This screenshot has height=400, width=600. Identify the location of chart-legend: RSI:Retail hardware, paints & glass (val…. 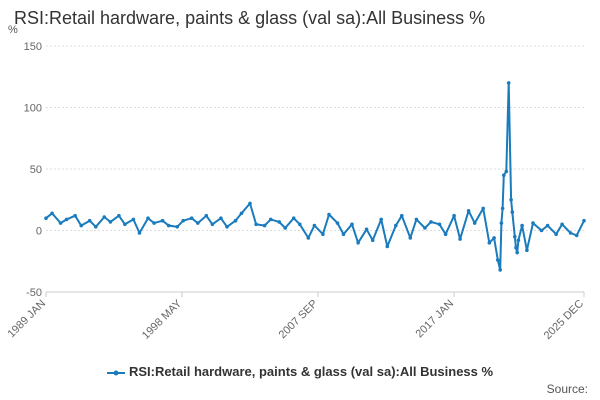
(300, 371).